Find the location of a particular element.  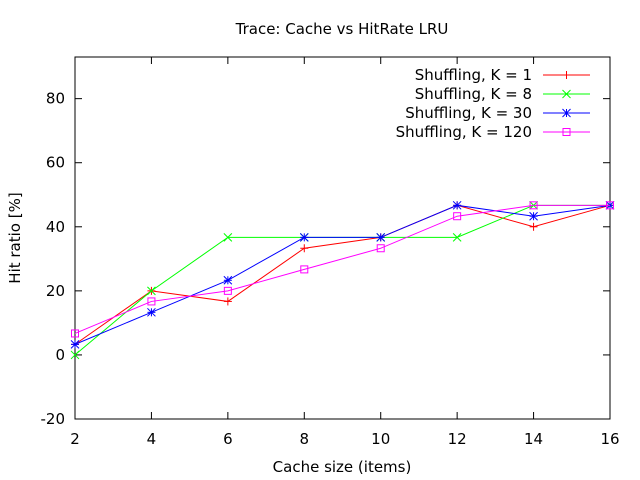

y-tick-label: 40 is located at coordinates (55, 227).